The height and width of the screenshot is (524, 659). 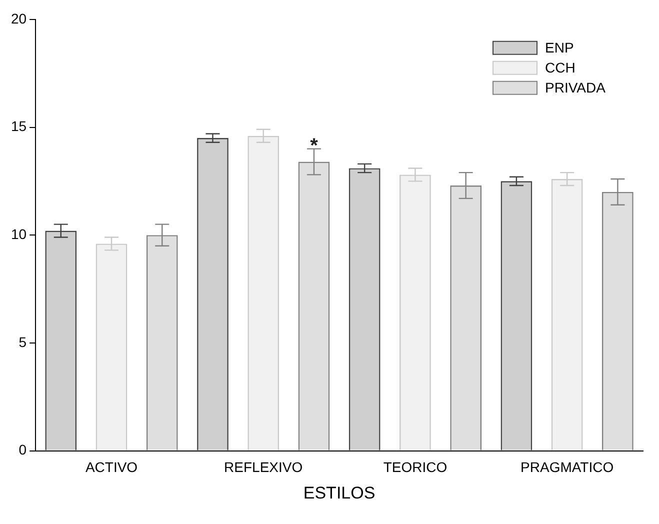 What do you see at coordinates (314, 145) in the screenshot?
I see `annotation: *` at bounding box center [314, 145].